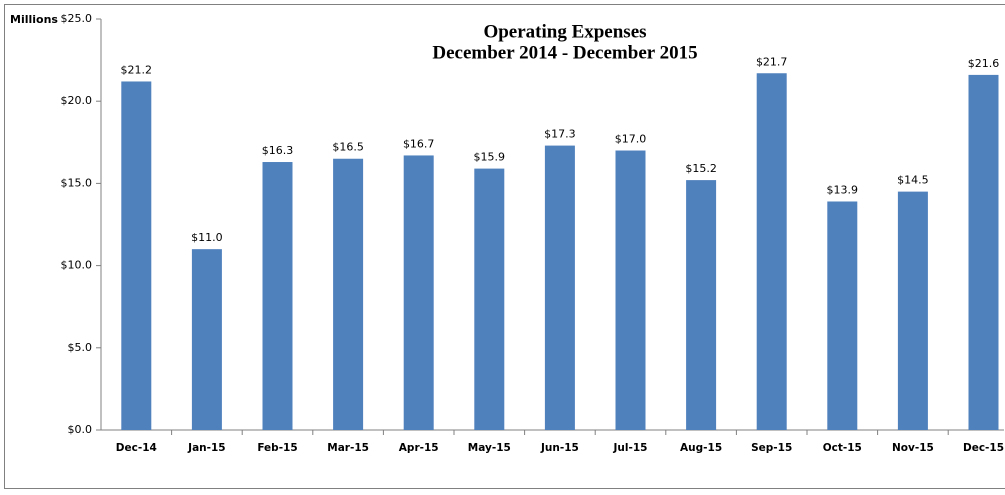 The height and width of the screenshot is (495, 1005). What do you see at coordinates (137, 69) in the screenshot?
I see `value-label: $21.2` at bounding box center [137, 69].